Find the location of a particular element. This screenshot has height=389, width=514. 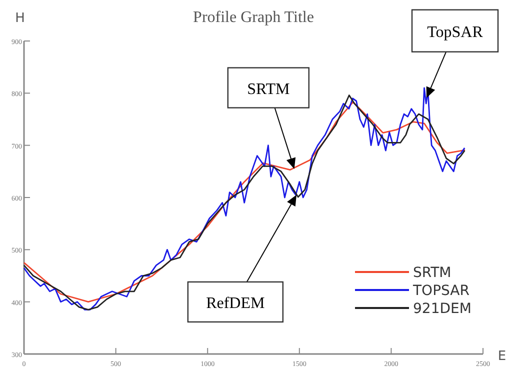

annotation: TopSAR is located at coordinates (455, 32).